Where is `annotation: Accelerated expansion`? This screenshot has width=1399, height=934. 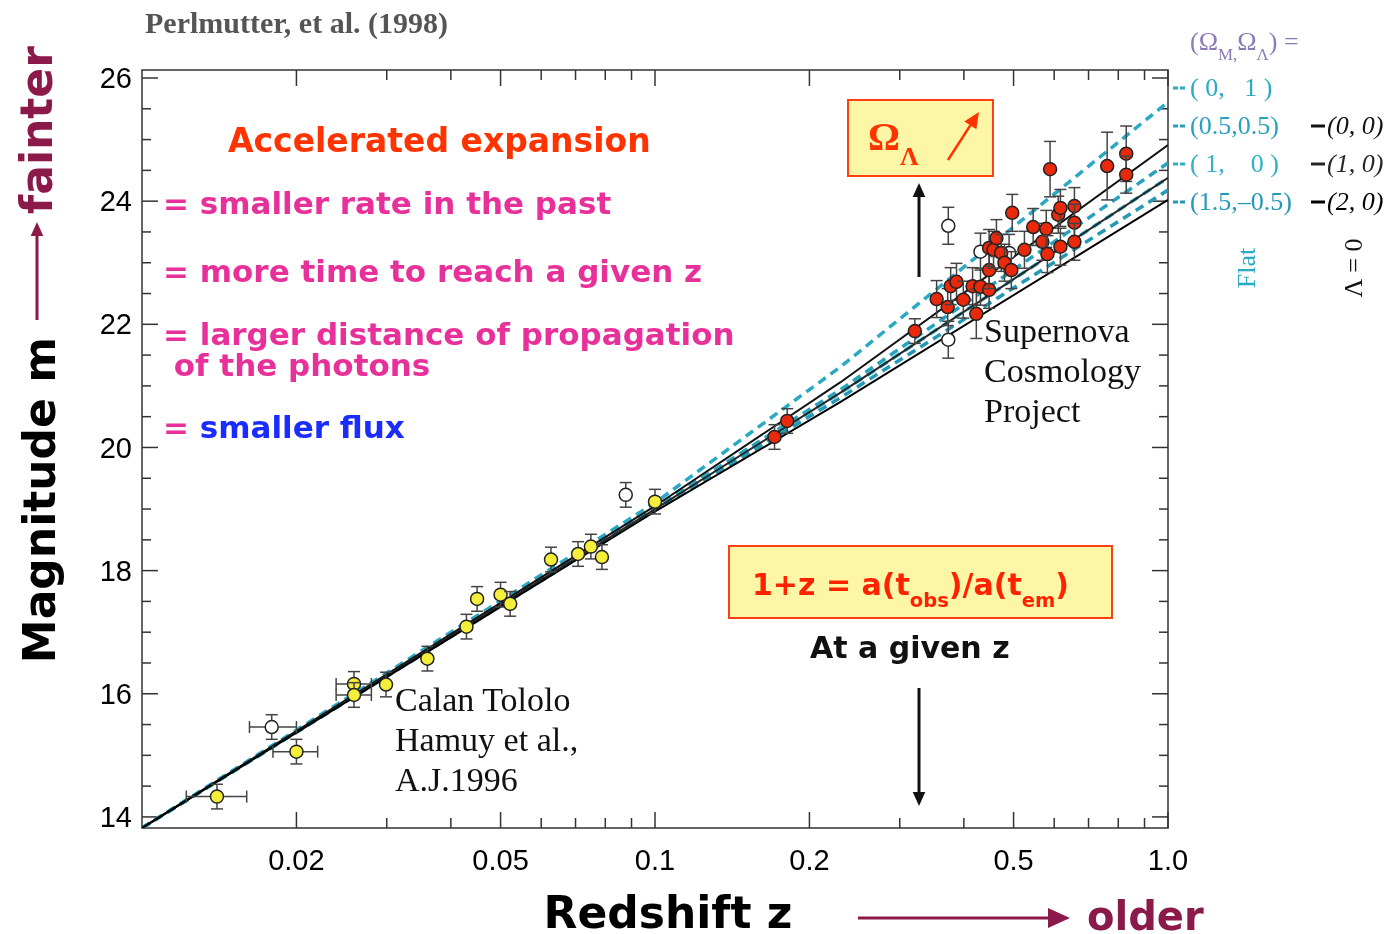 annotation: Accelerated expansion is located at coordinates (439, 140).